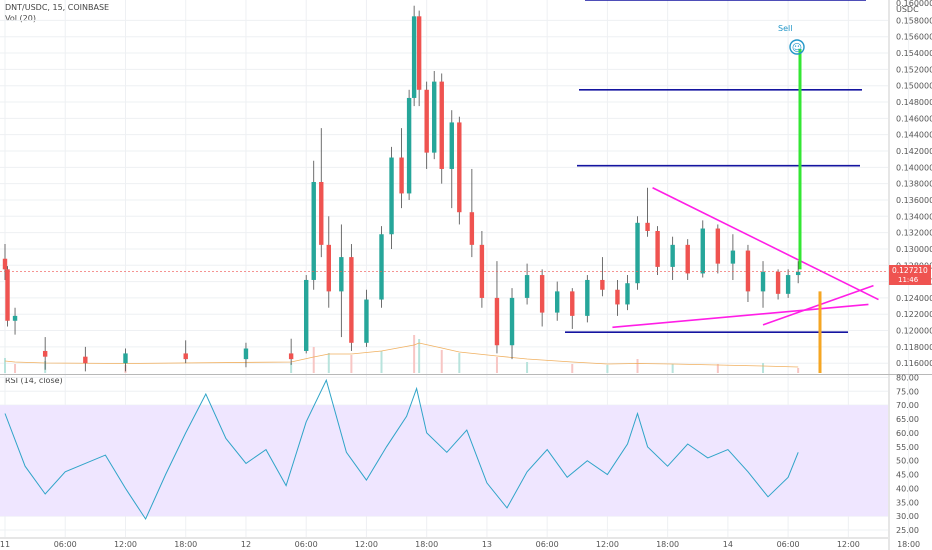  Describe the element at coordinates (5, 544) in the screenshot. I see `time-tick-label: 11` at that location.